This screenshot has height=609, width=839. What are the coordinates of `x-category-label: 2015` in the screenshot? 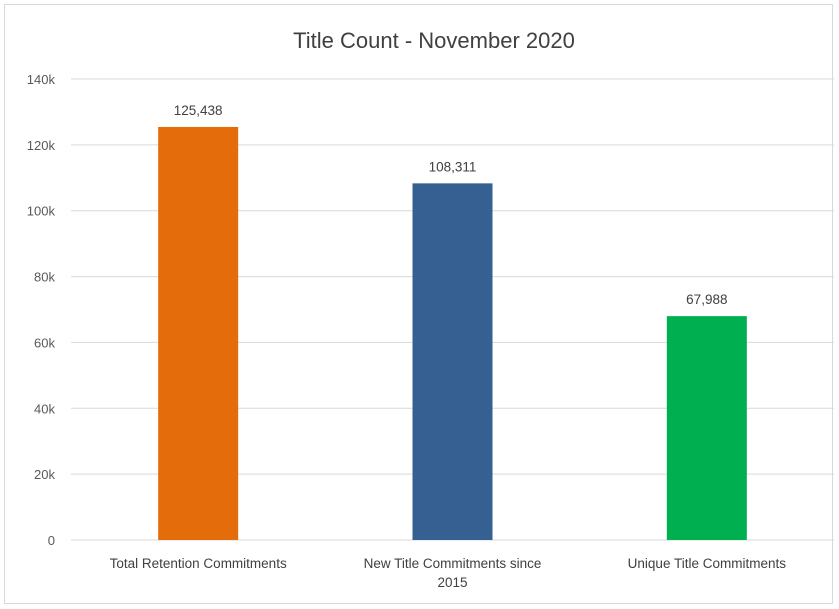 It's located at (452, 582).